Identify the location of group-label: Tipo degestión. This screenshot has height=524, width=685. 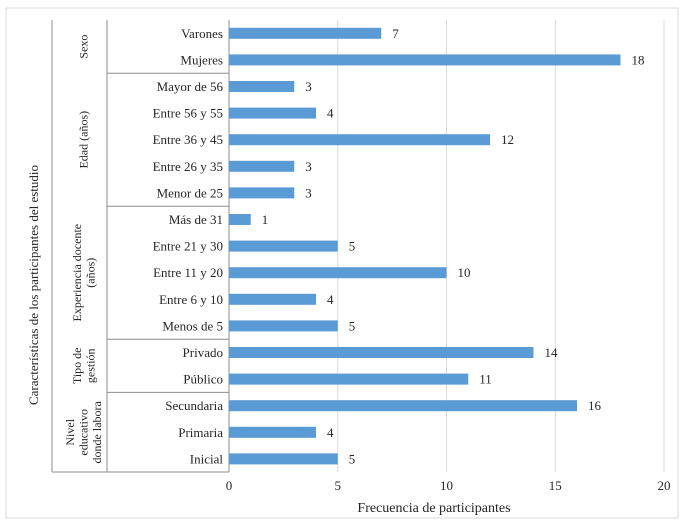
(84, 366).